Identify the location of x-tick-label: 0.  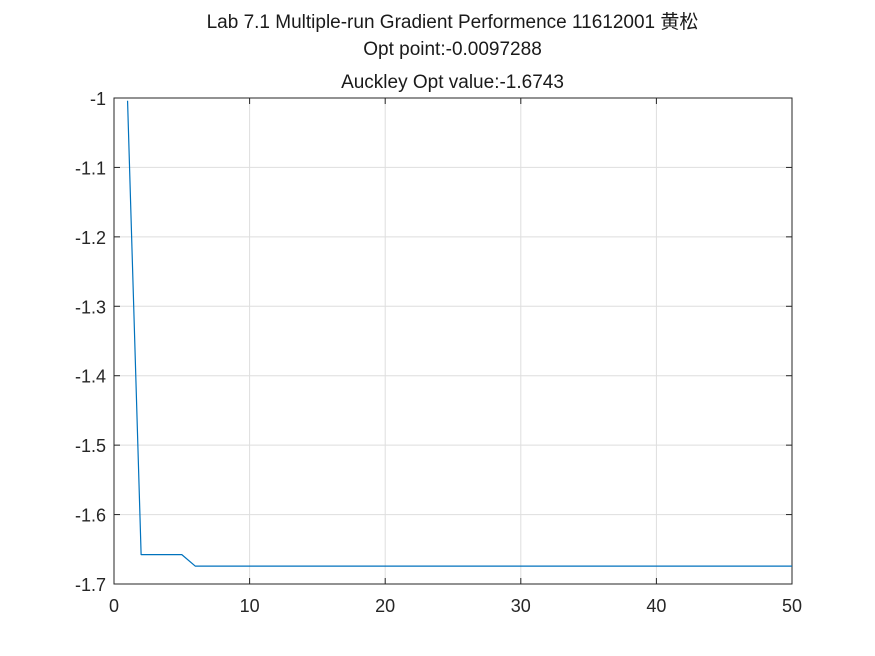
(114, 606).